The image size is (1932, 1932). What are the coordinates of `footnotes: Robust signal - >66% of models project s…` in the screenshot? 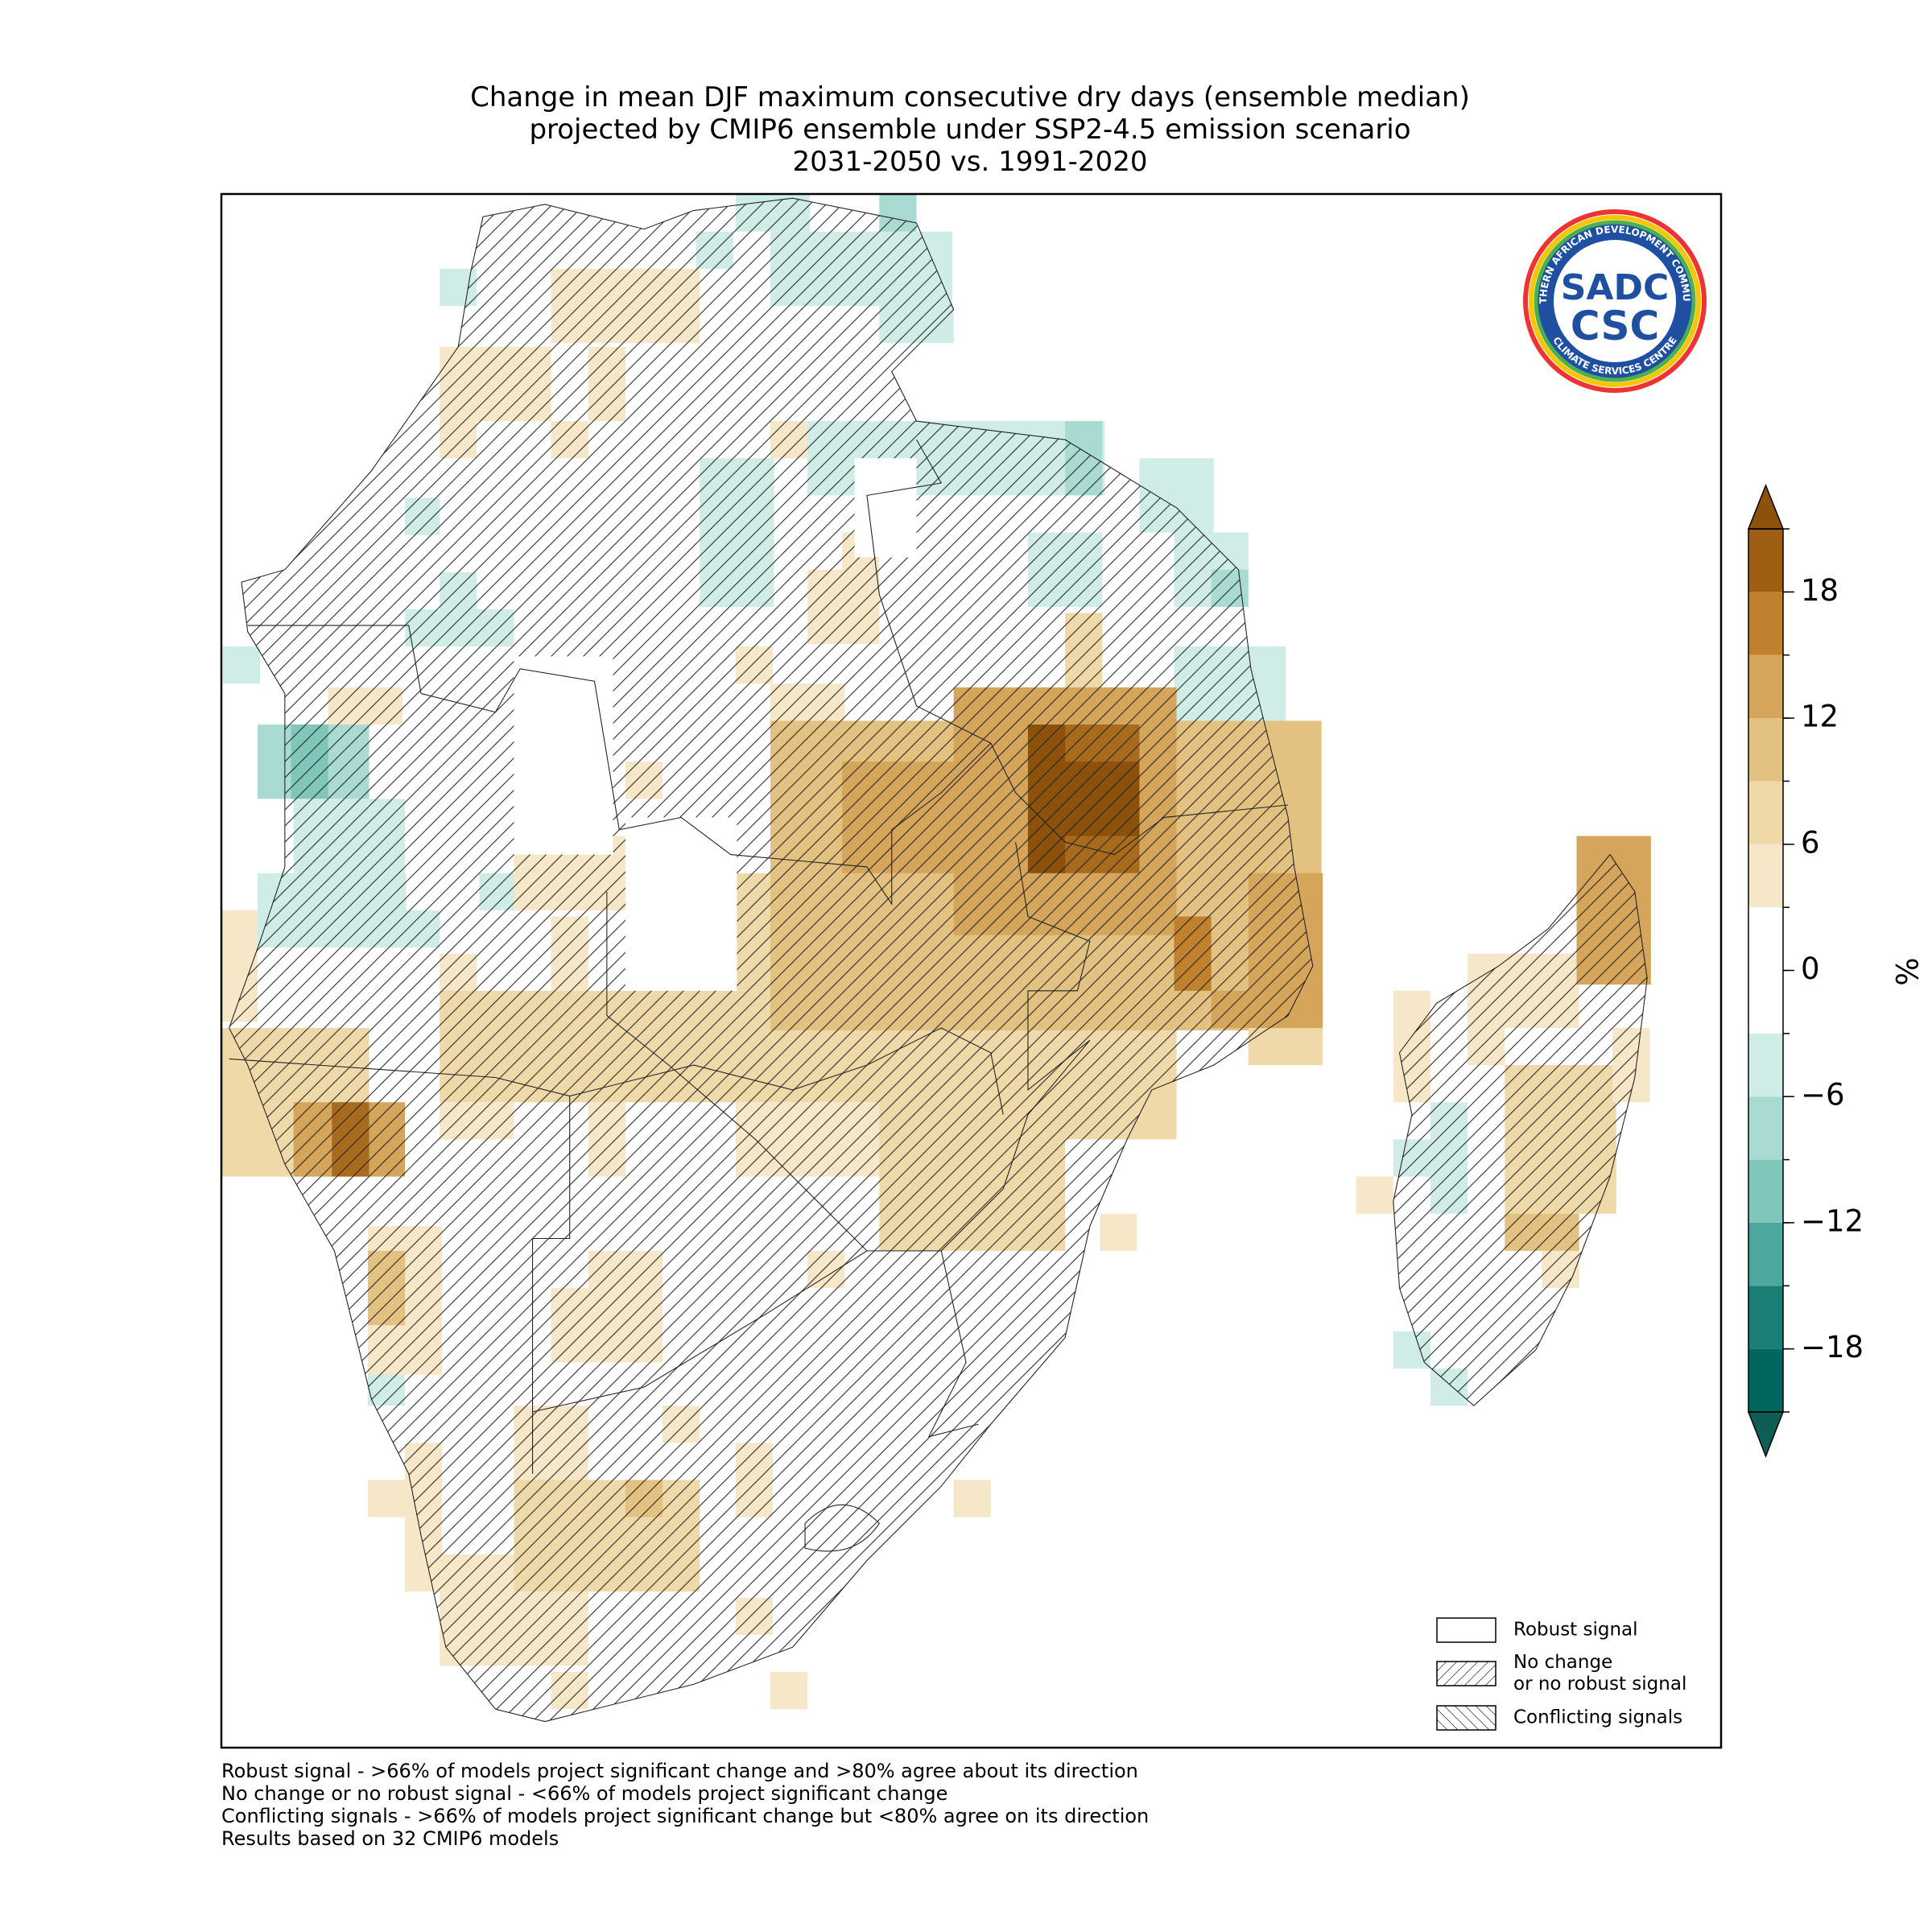 It's located at (685, 1805).